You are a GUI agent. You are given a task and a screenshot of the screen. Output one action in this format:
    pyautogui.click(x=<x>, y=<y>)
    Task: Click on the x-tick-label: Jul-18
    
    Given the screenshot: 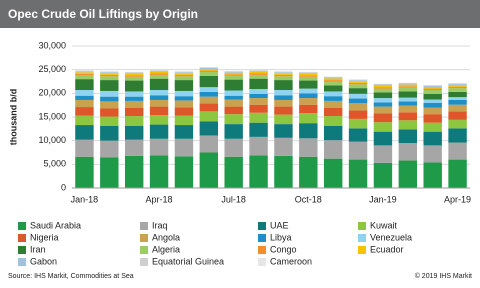 What is the action you would take?
    pyautogui.click(x=233, y=199)
    